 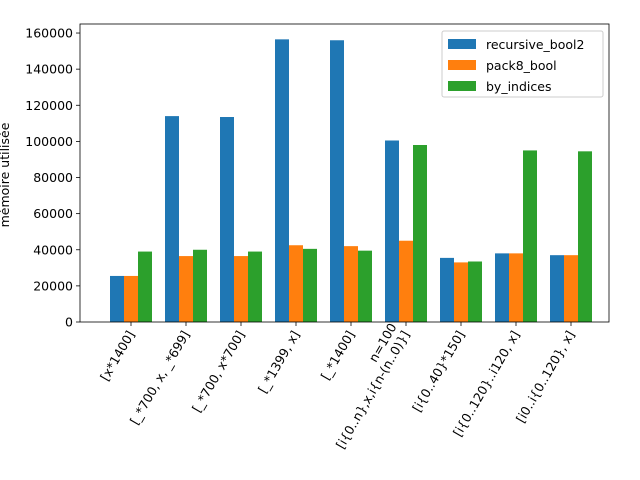 What do you see at coordinates (462, 44) in the screenshot?
I see `legend-swatch-recursive_bool2` at bounding box center [462, 44].